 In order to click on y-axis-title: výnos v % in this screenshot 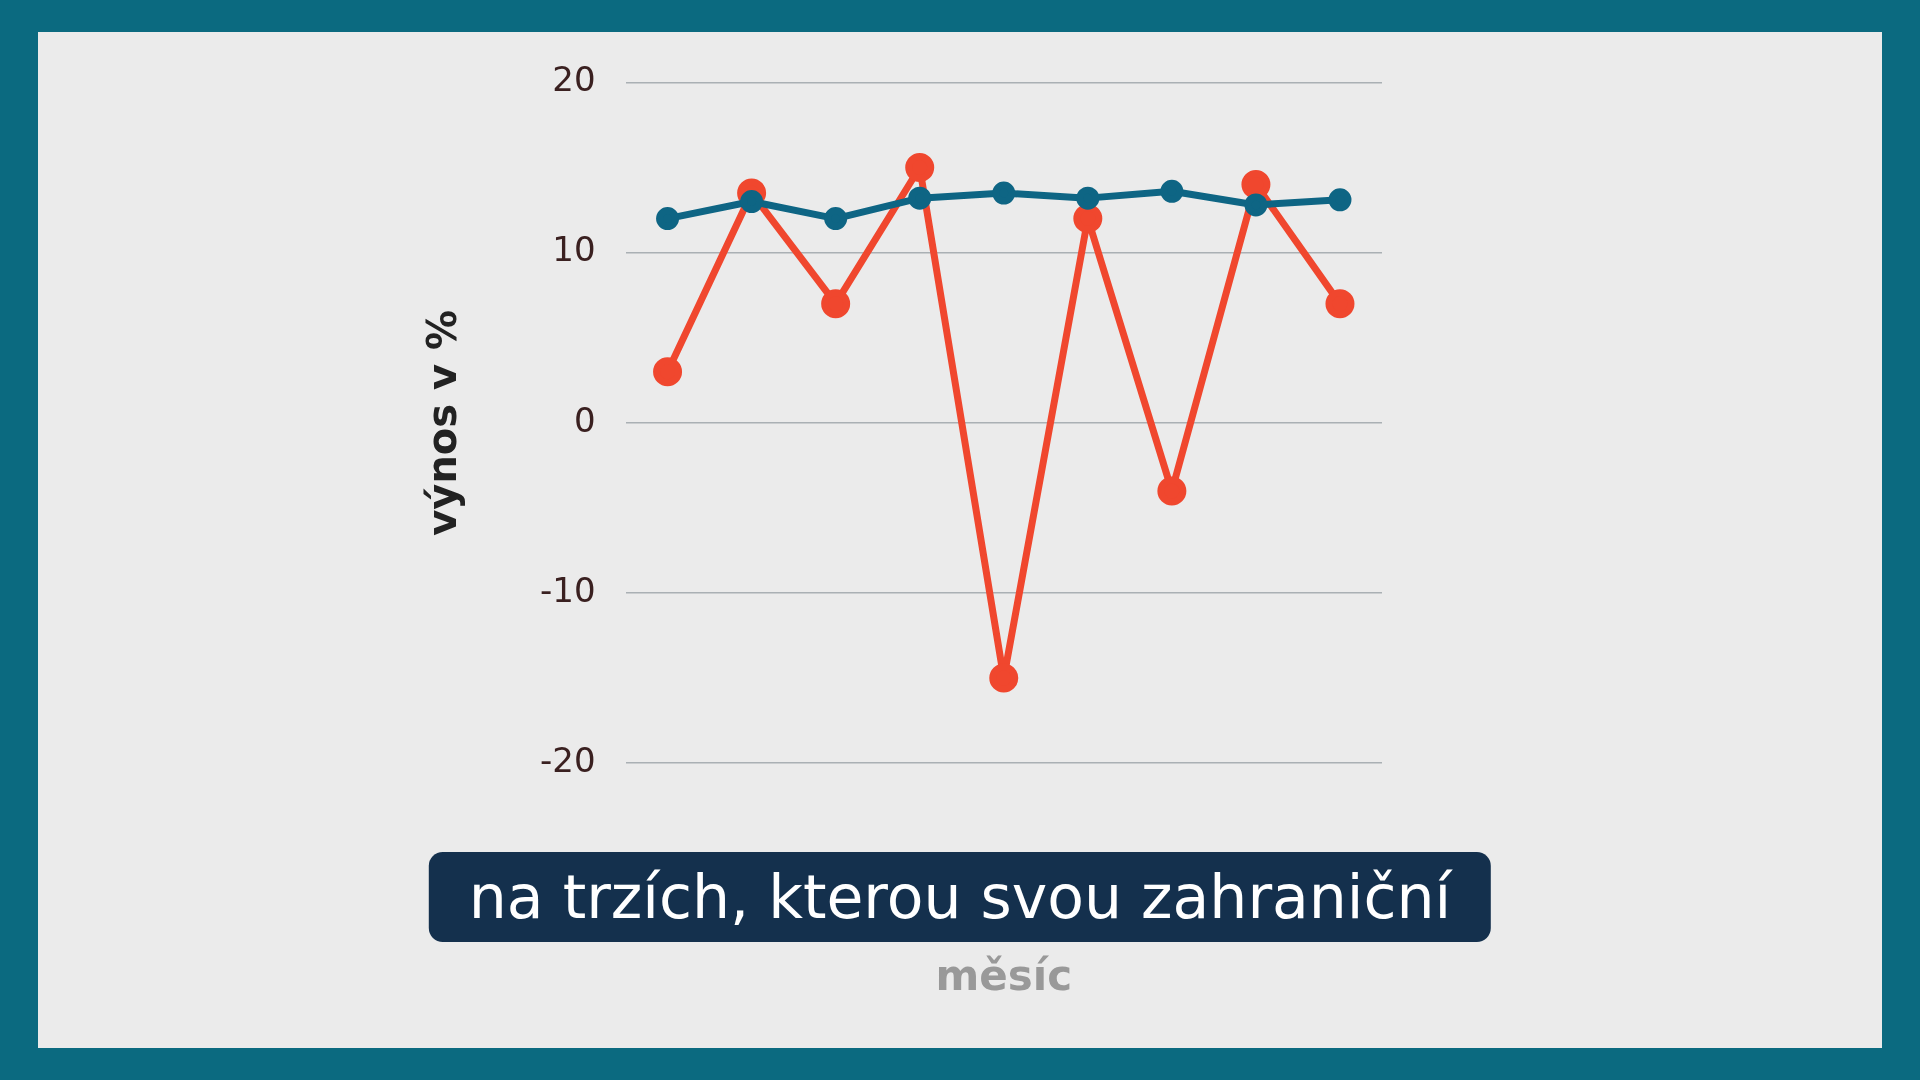, I will do `click(442, 422)`.